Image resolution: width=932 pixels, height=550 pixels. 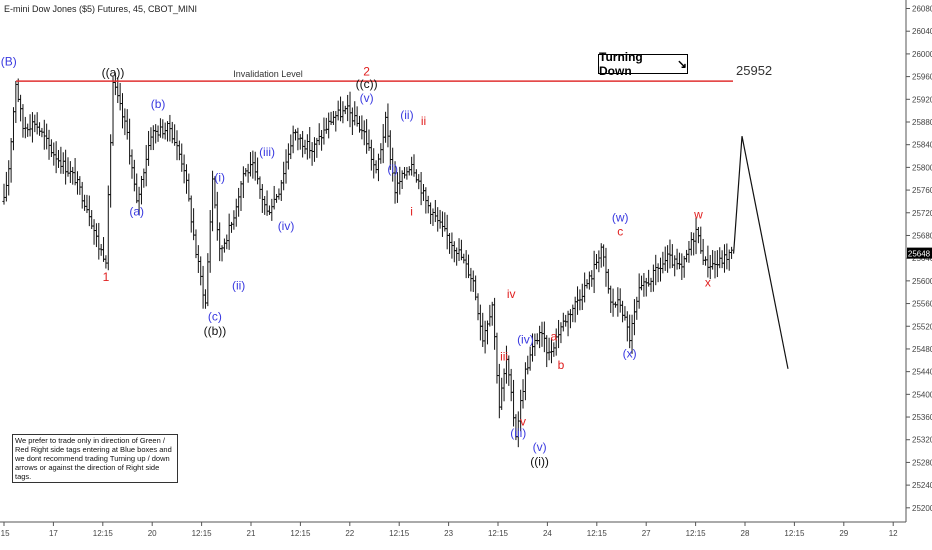 What do you see at coordinates (922, 462) in the screenshot?
I see `y-tick-label: 25280` at bounding box center [922, 462].